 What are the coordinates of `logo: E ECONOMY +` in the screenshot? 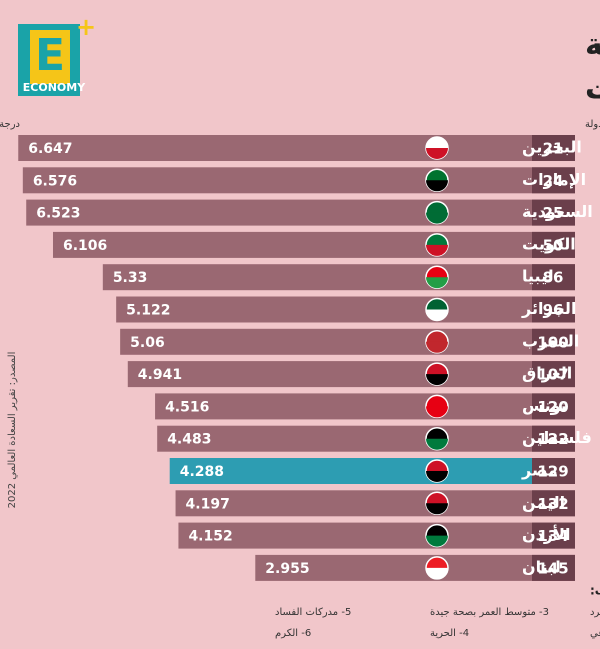 It's located at (57, 54).